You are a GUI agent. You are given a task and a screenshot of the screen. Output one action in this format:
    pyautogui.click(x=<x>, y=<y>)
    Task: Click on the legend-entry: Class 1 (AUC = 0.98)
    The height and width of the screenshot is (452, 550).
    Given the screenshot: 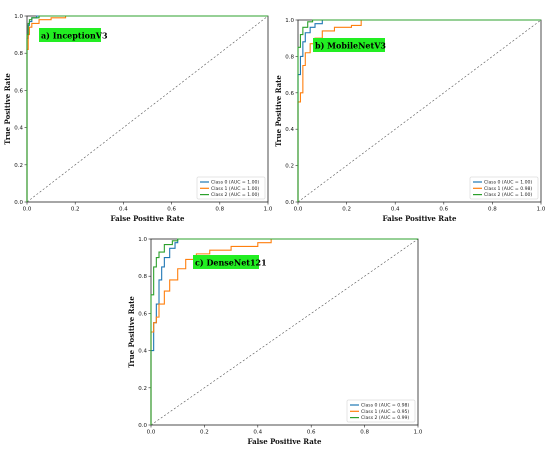 What is the action you would take?
    pyautogui.click(x=508, y=189)
    